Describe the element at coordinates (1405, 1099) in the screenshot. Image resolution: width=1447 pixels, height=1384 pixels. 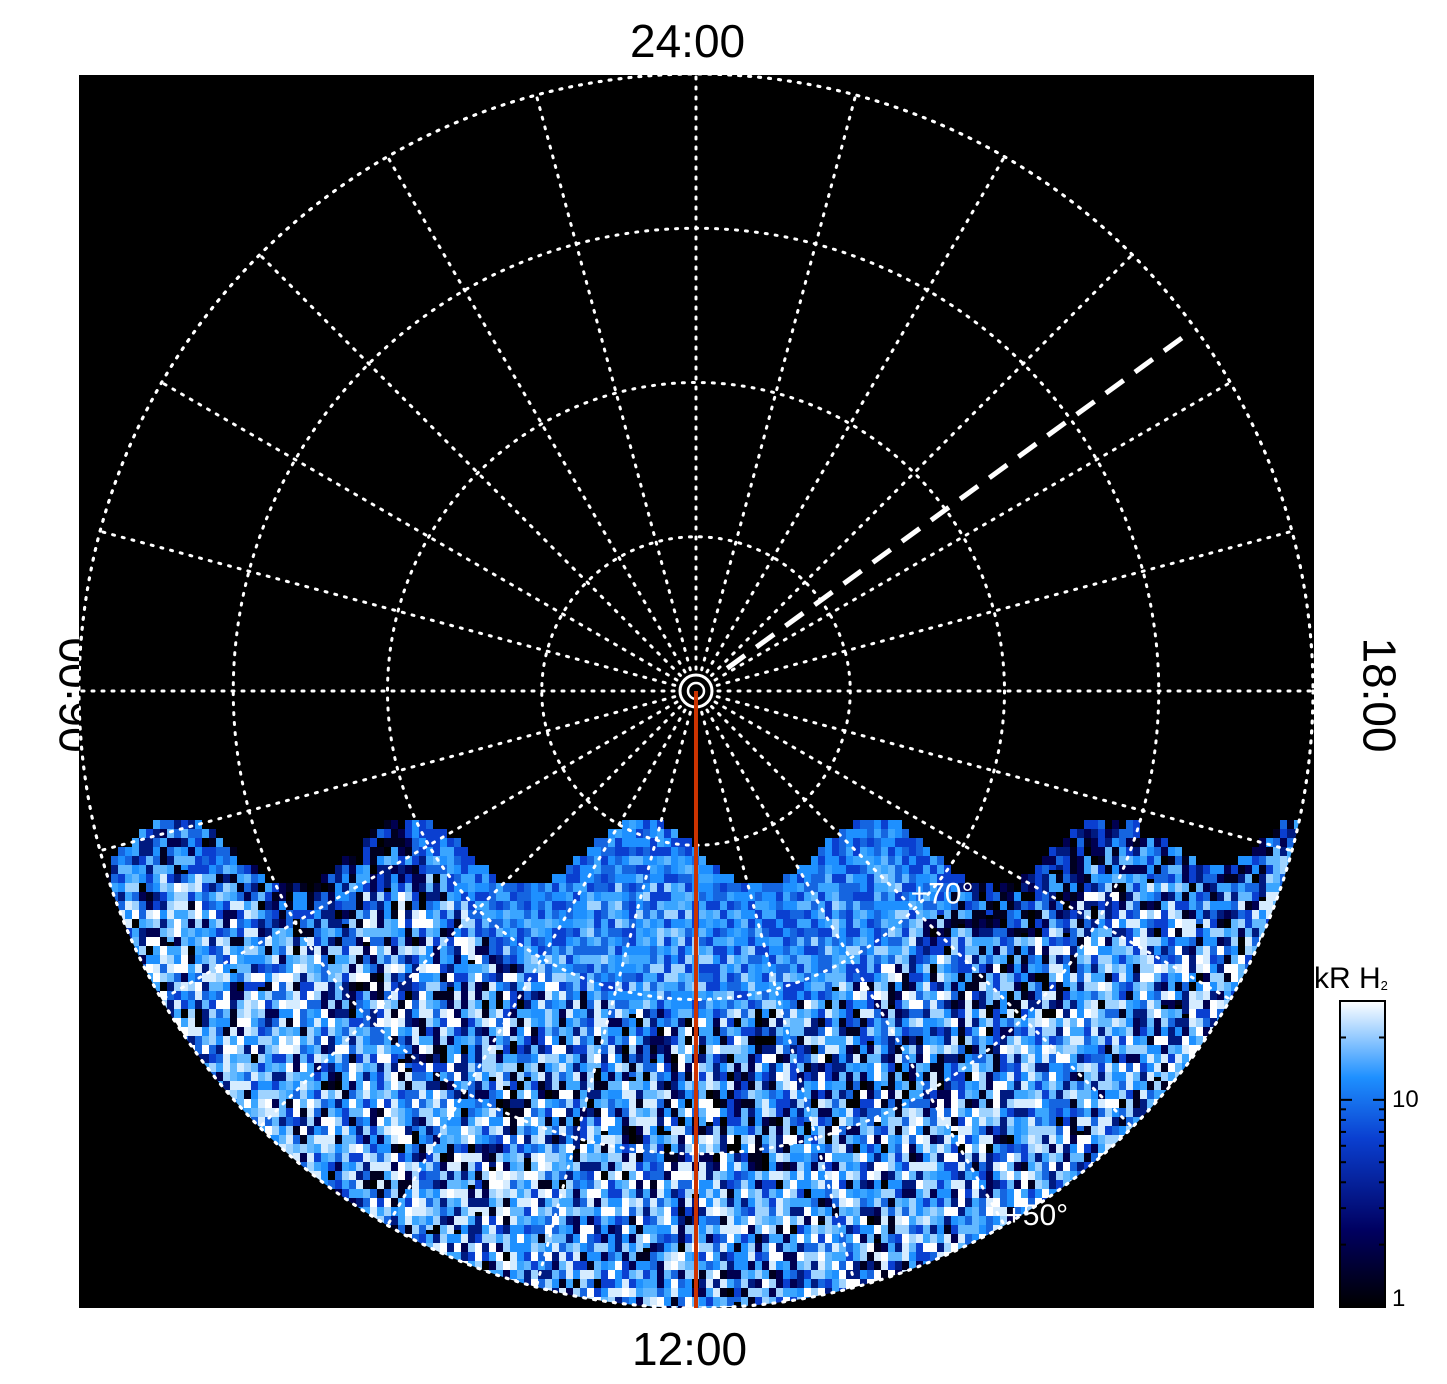
I see `colorbar-tick-10: 10` at that location.